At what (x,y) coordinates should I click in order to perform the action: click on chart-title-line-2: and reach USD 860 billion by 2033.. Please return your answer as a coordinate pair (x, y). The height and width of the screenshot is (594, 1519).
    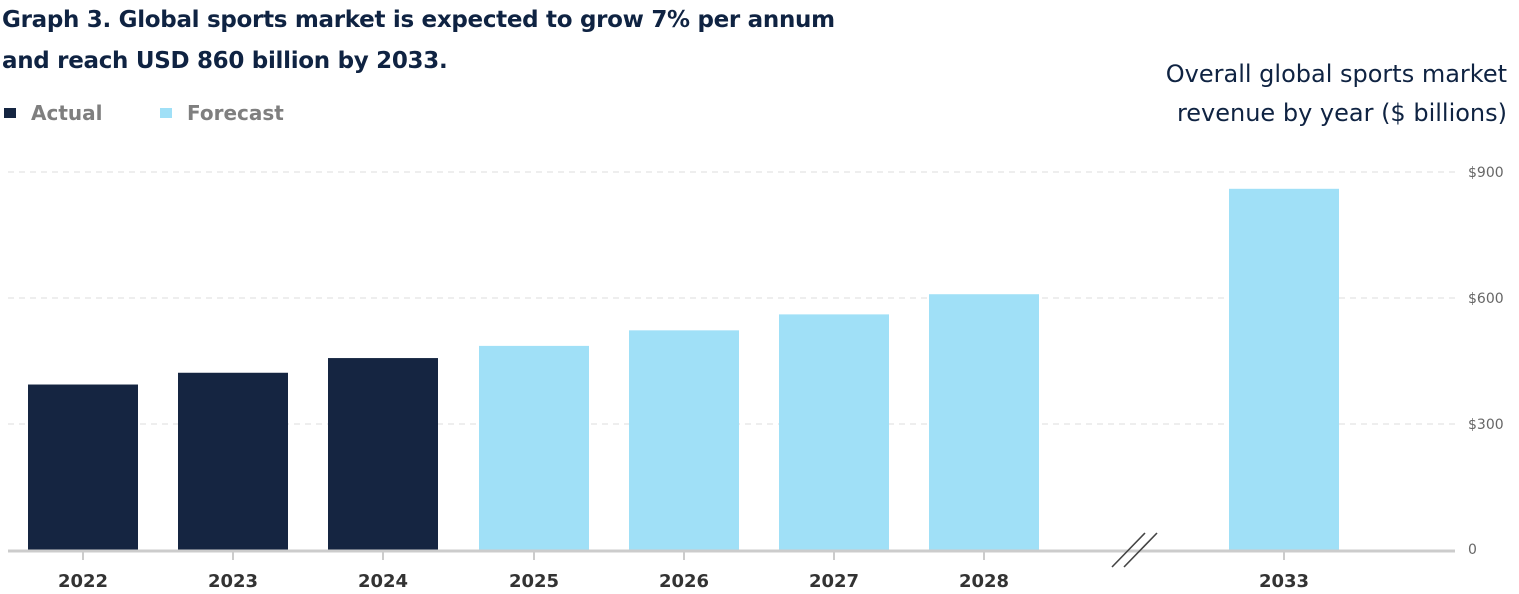
    Looking at the image, I should click on (225, 61).